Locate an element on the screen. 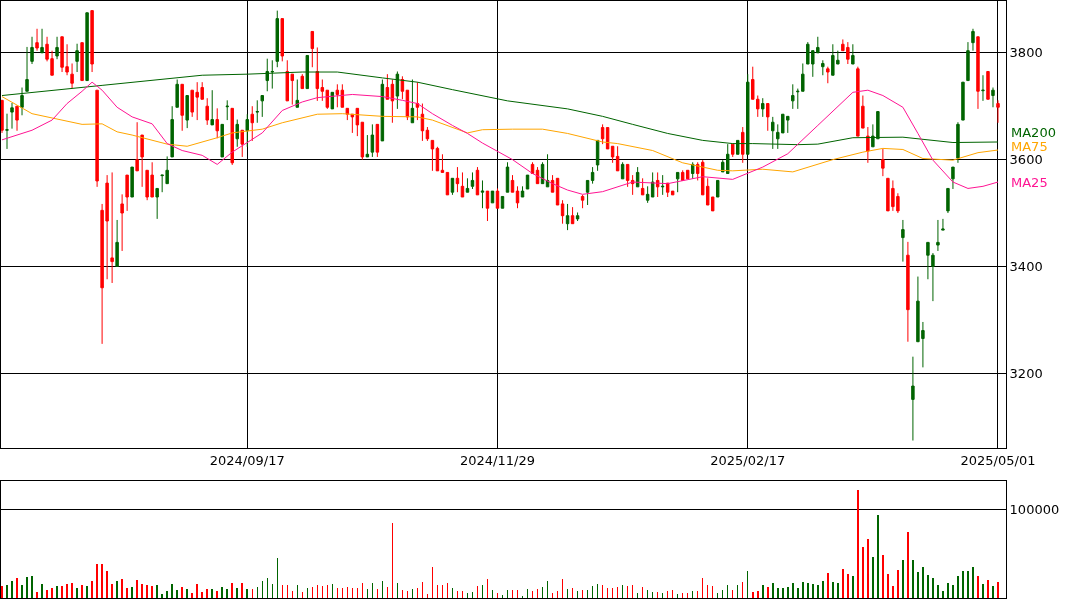 The image size is (1065, 600). y-tick-label: 100000 is located at coordinates (1034, 509).